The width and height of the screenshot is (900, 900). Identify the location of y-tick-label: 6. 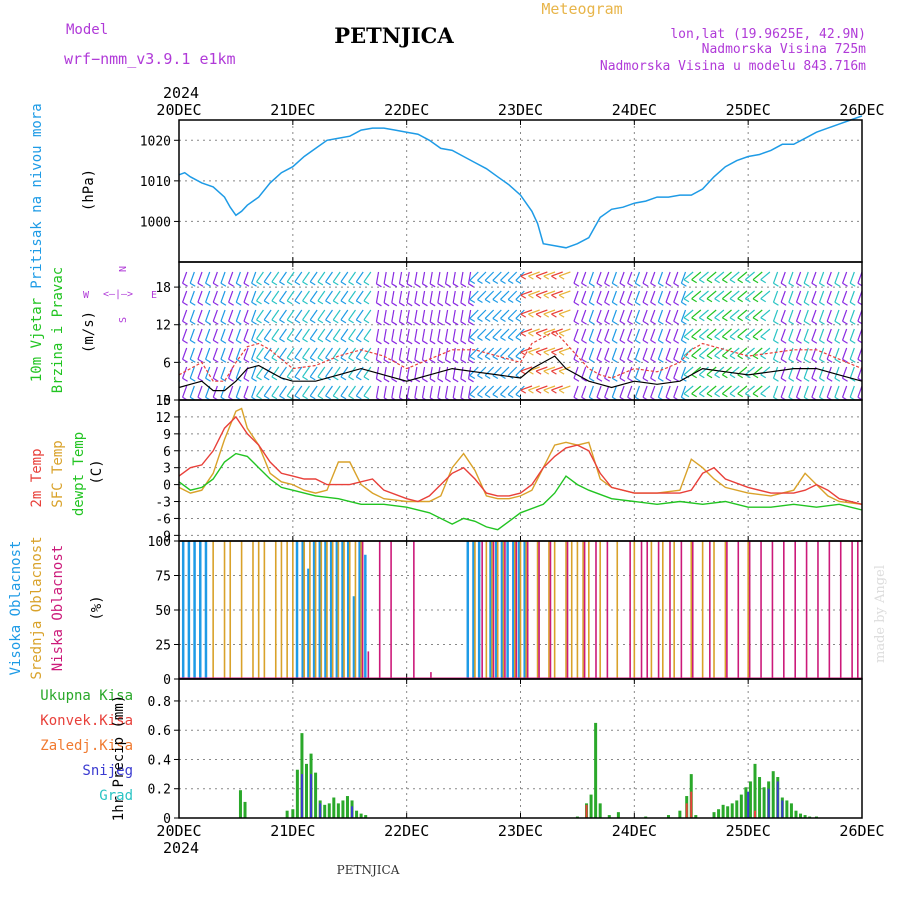
(167, 452).